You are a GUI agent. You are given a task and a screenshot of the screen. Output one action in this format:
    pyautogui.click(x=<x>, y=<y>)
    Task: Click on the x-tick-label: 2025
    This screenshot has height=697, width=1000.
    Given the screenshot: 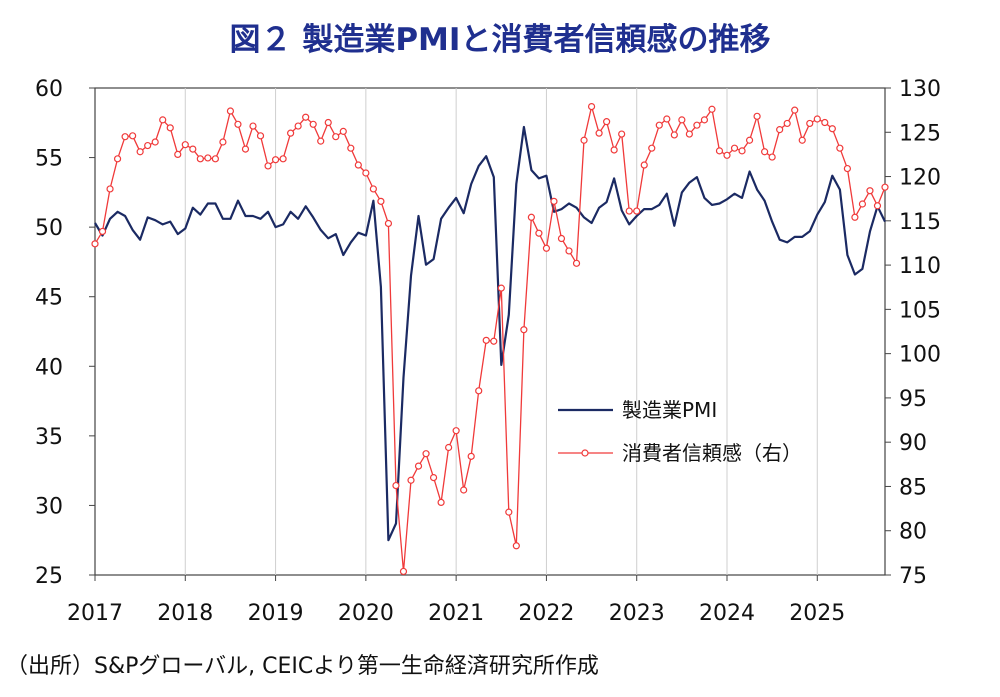 What is the action you would take?
    pyautogui.click(x=817, y=613)
    